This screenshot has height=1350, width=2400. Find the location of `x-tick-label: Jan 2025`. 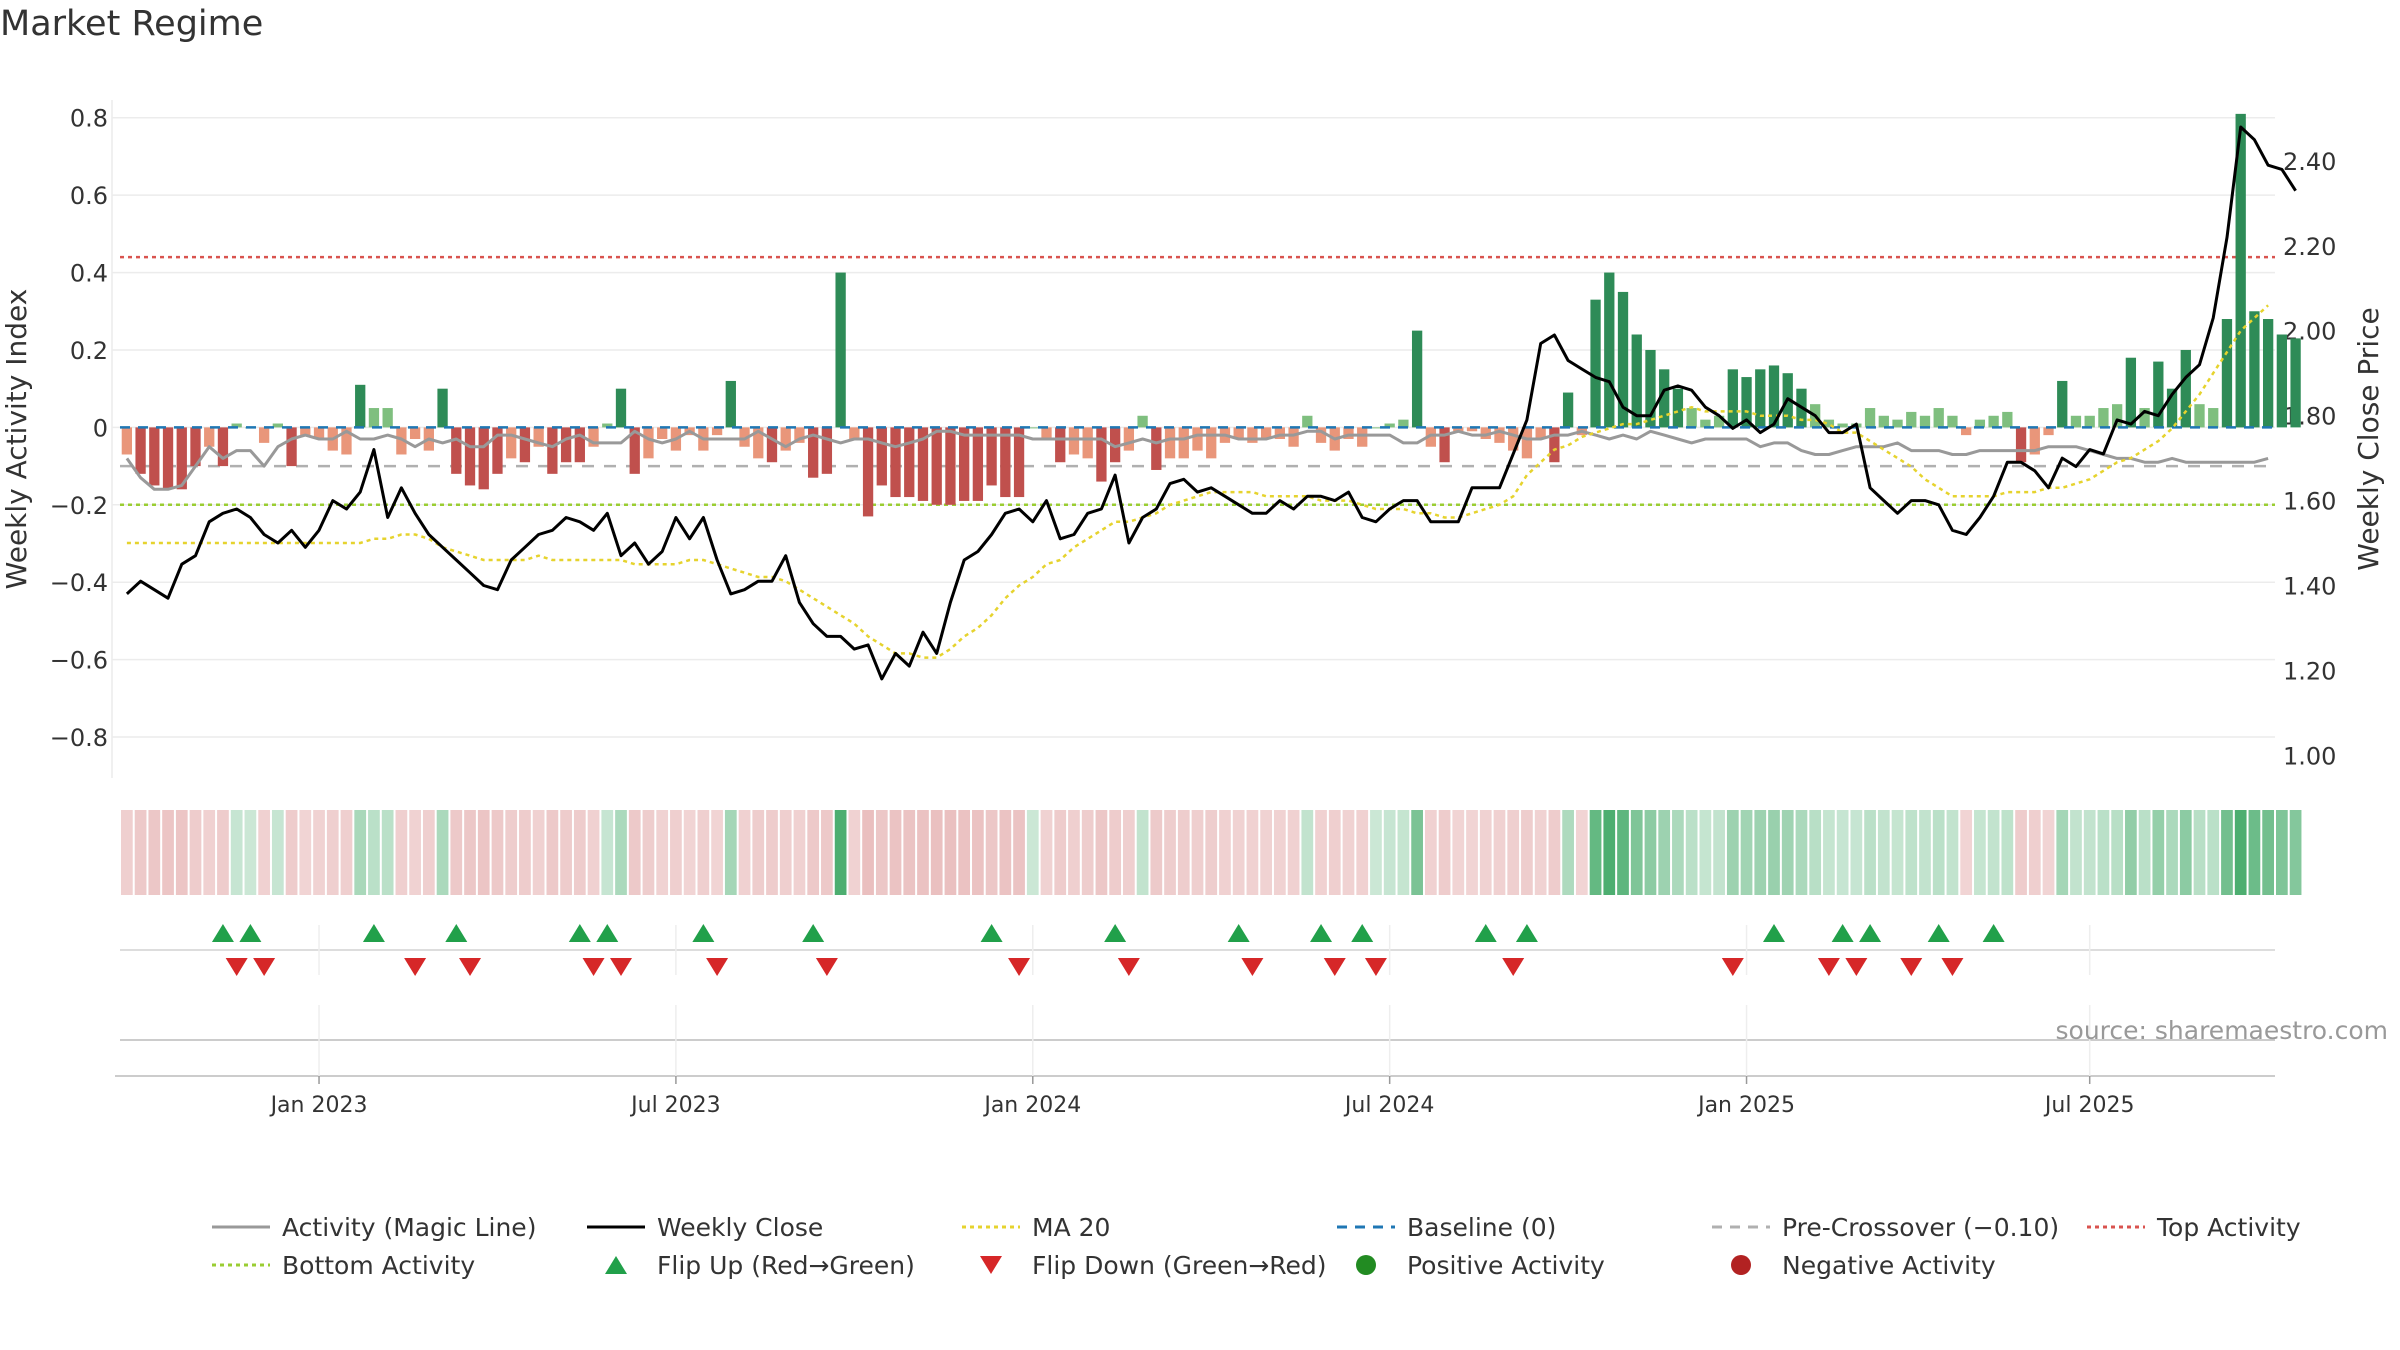

x-tick-label: Jan 2025 is located at coordinates (1745, 1105).